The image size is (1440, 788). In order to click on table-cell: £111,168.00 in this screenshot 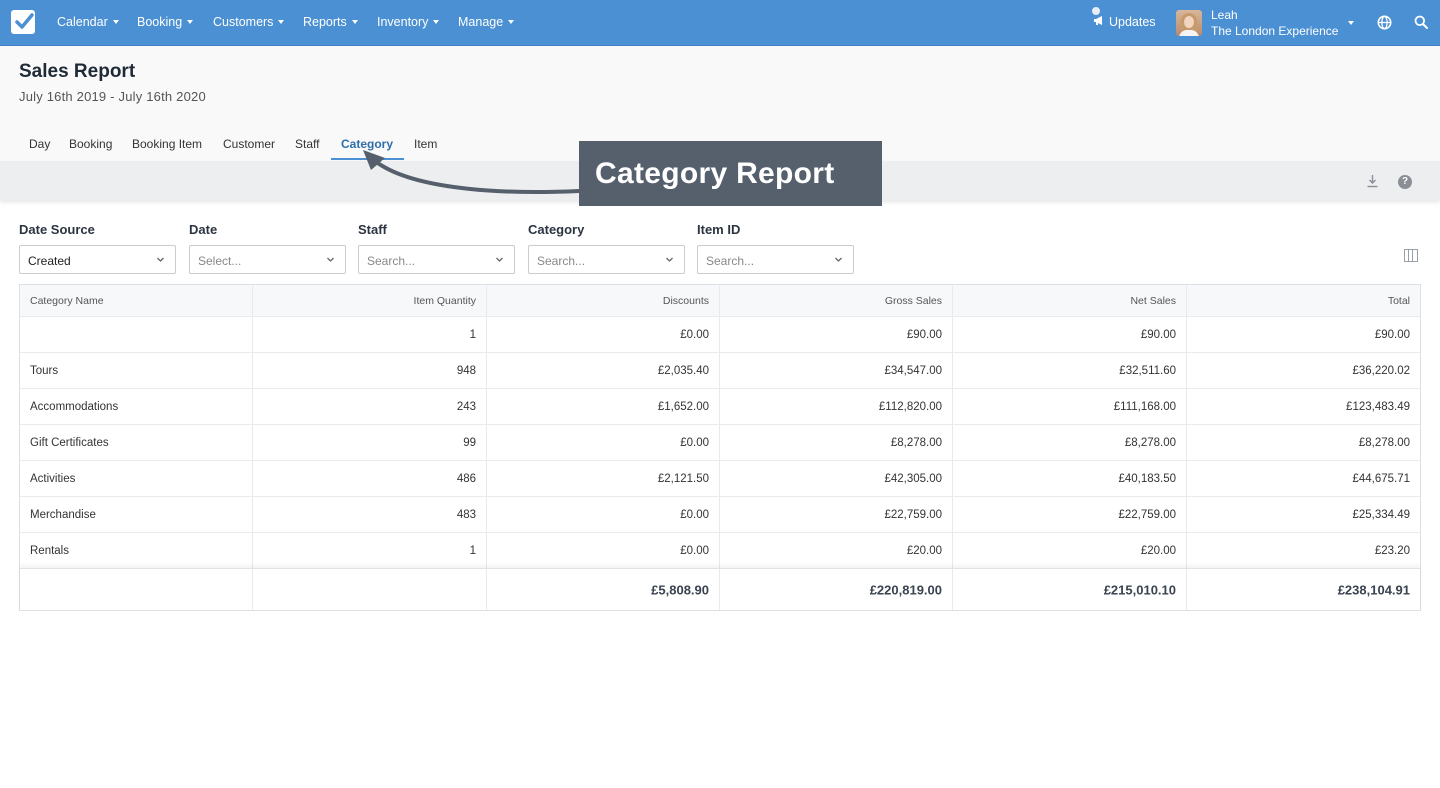, I will do `click(1070, 406)`.